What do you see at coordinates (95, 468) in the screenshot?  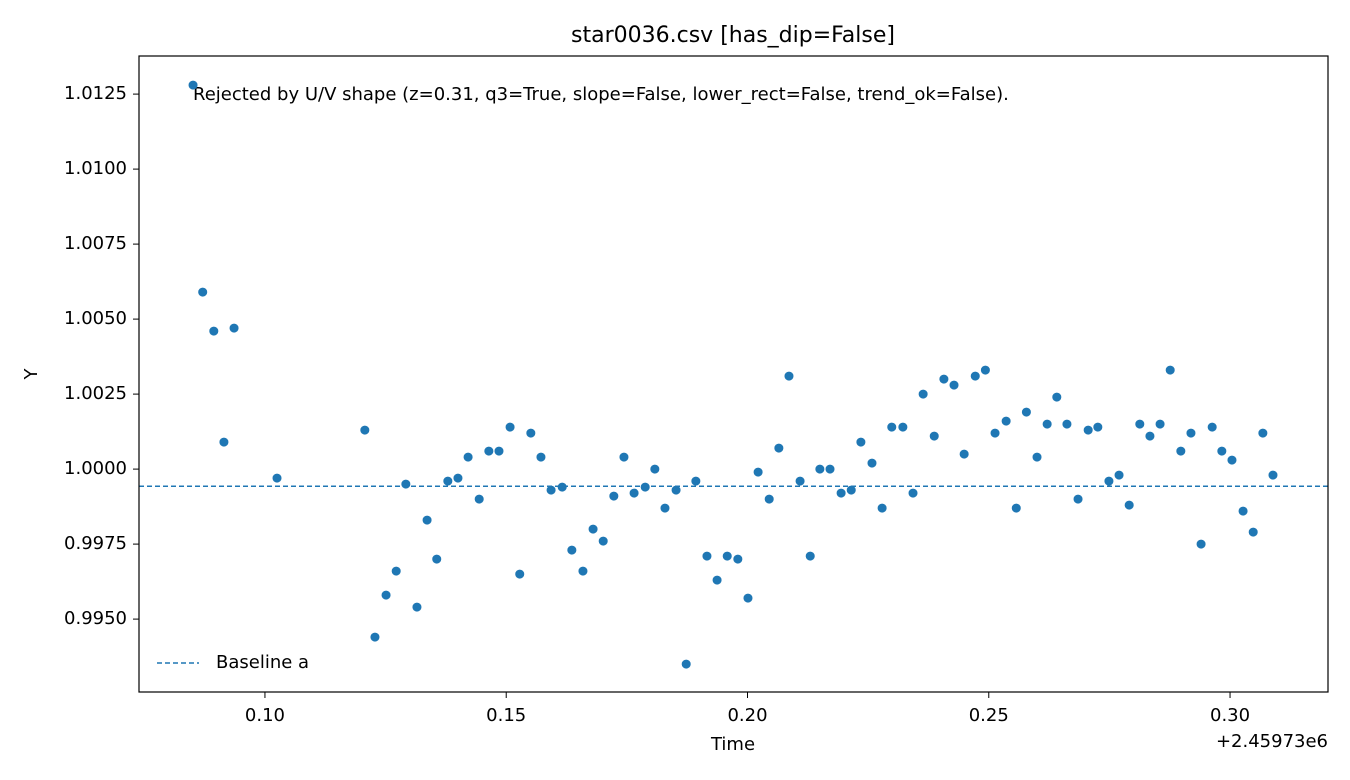 I see `y-tick-label: 1.0000` at bounding box center [95, 468].